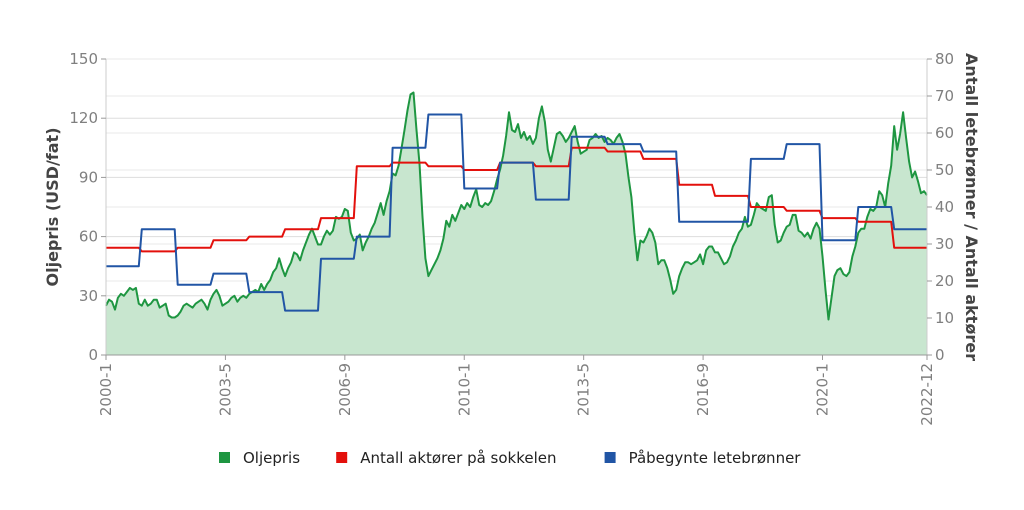  I want to click on legend-label: Påbegynte letebrønner, so click(715, 458).